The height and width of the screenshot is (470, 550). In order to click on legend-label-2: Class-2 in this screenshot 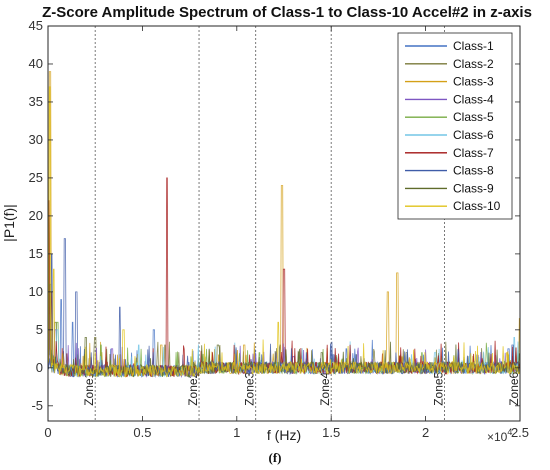, I will do `click(473, 64)`.